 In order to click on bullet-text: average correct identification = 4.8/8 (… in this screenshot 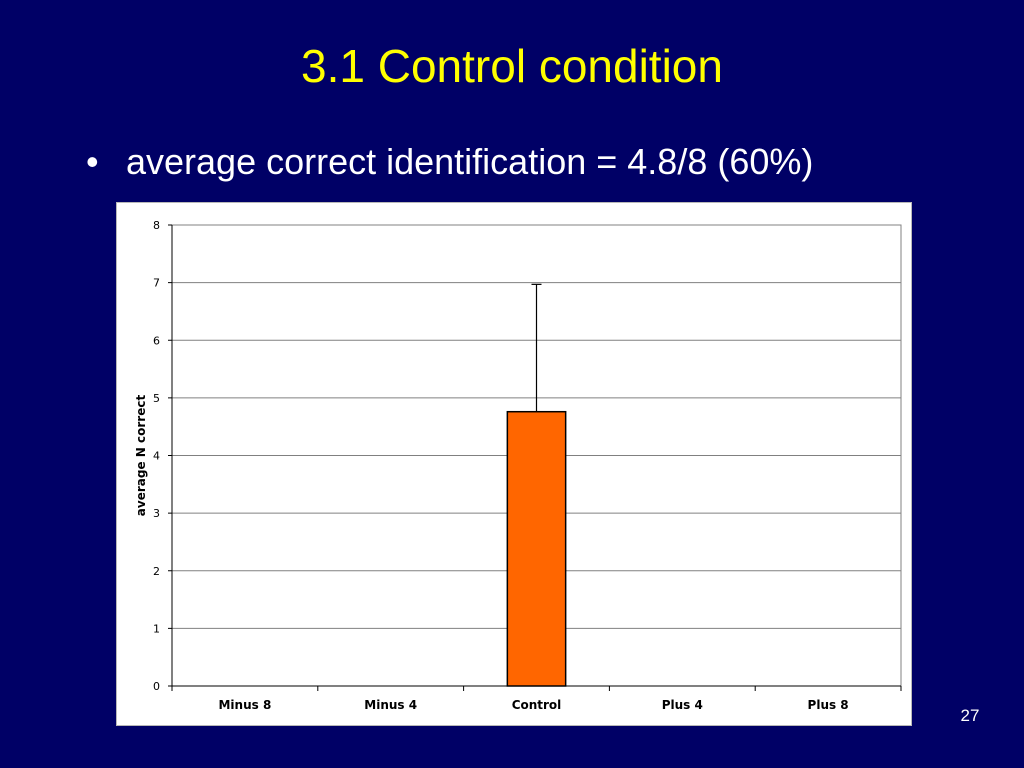, I will do `click(470, 161)`.